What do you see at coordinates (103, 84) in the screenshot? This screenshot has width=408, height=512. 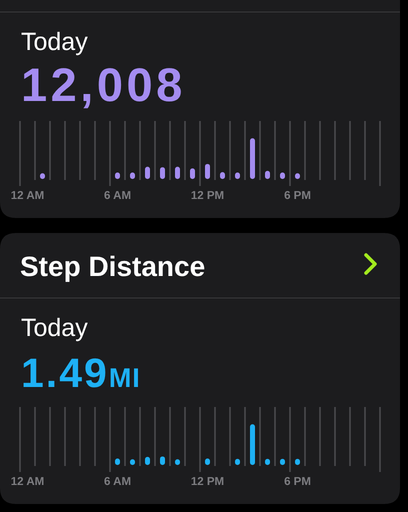 I see `text: 12,008` at bounding box center [103, 84].